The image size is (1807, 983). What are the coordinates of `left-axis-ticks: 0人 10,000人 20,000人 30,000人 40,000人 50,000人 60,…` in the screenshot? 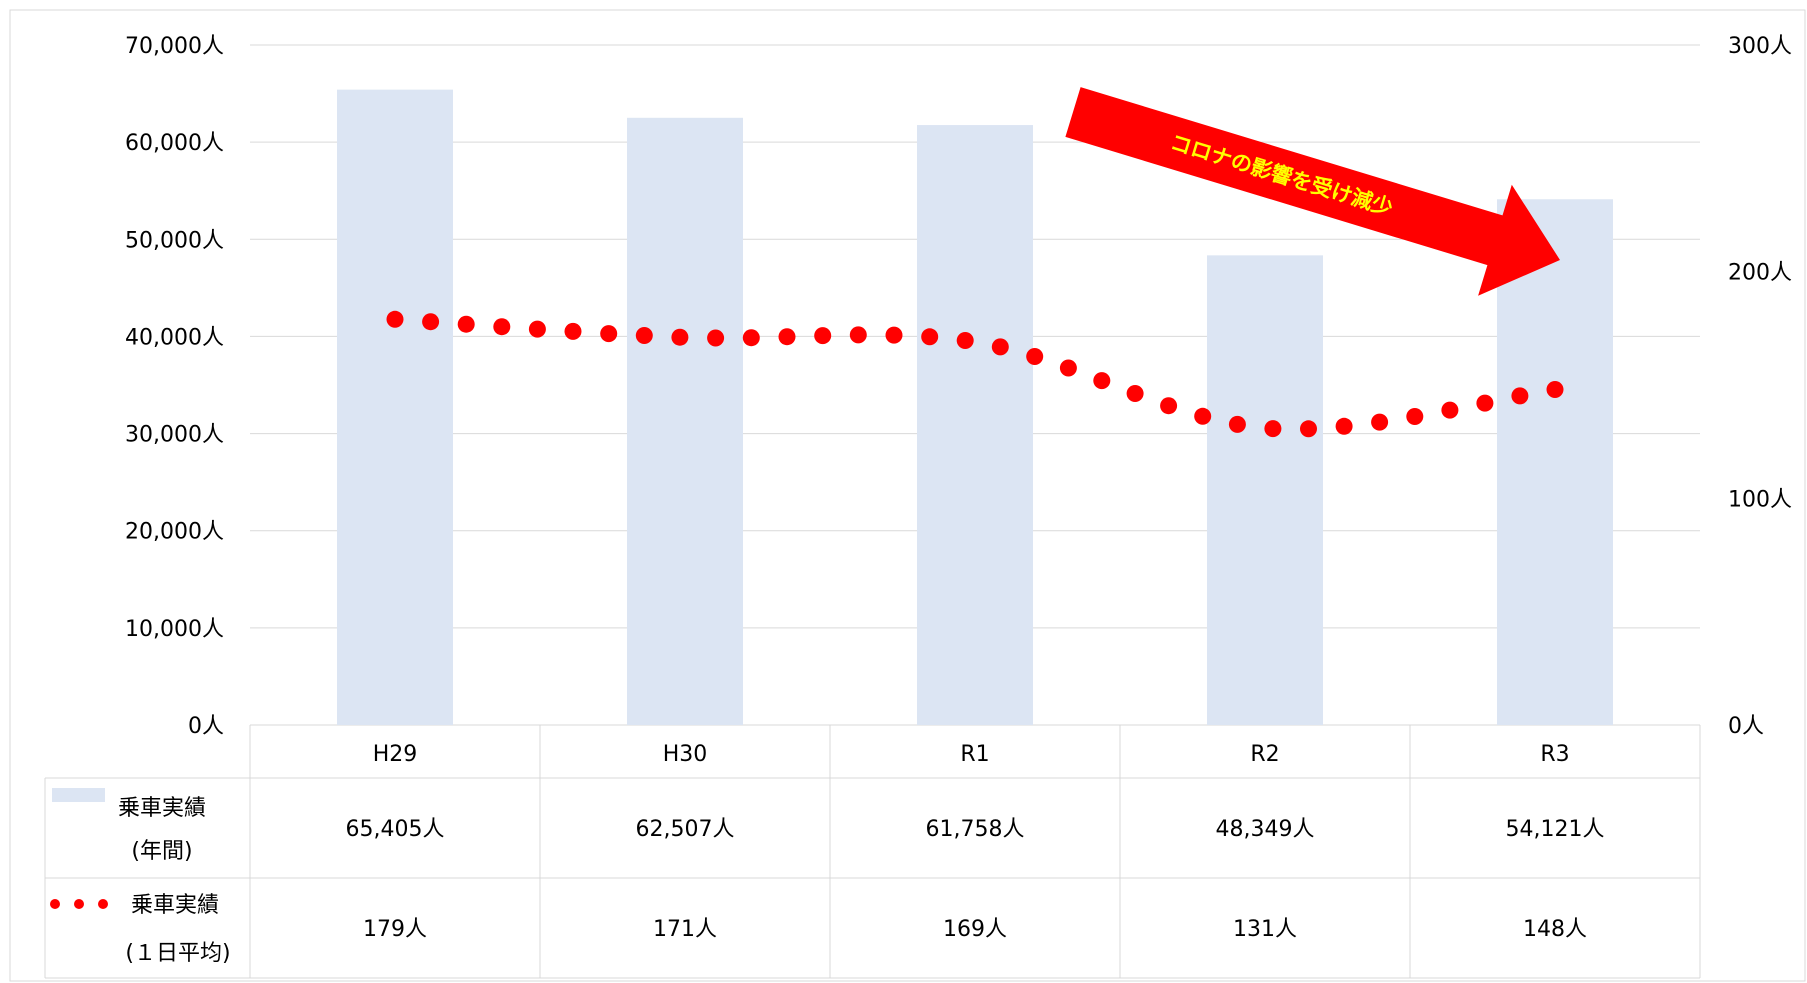 It's located at (174, 386).